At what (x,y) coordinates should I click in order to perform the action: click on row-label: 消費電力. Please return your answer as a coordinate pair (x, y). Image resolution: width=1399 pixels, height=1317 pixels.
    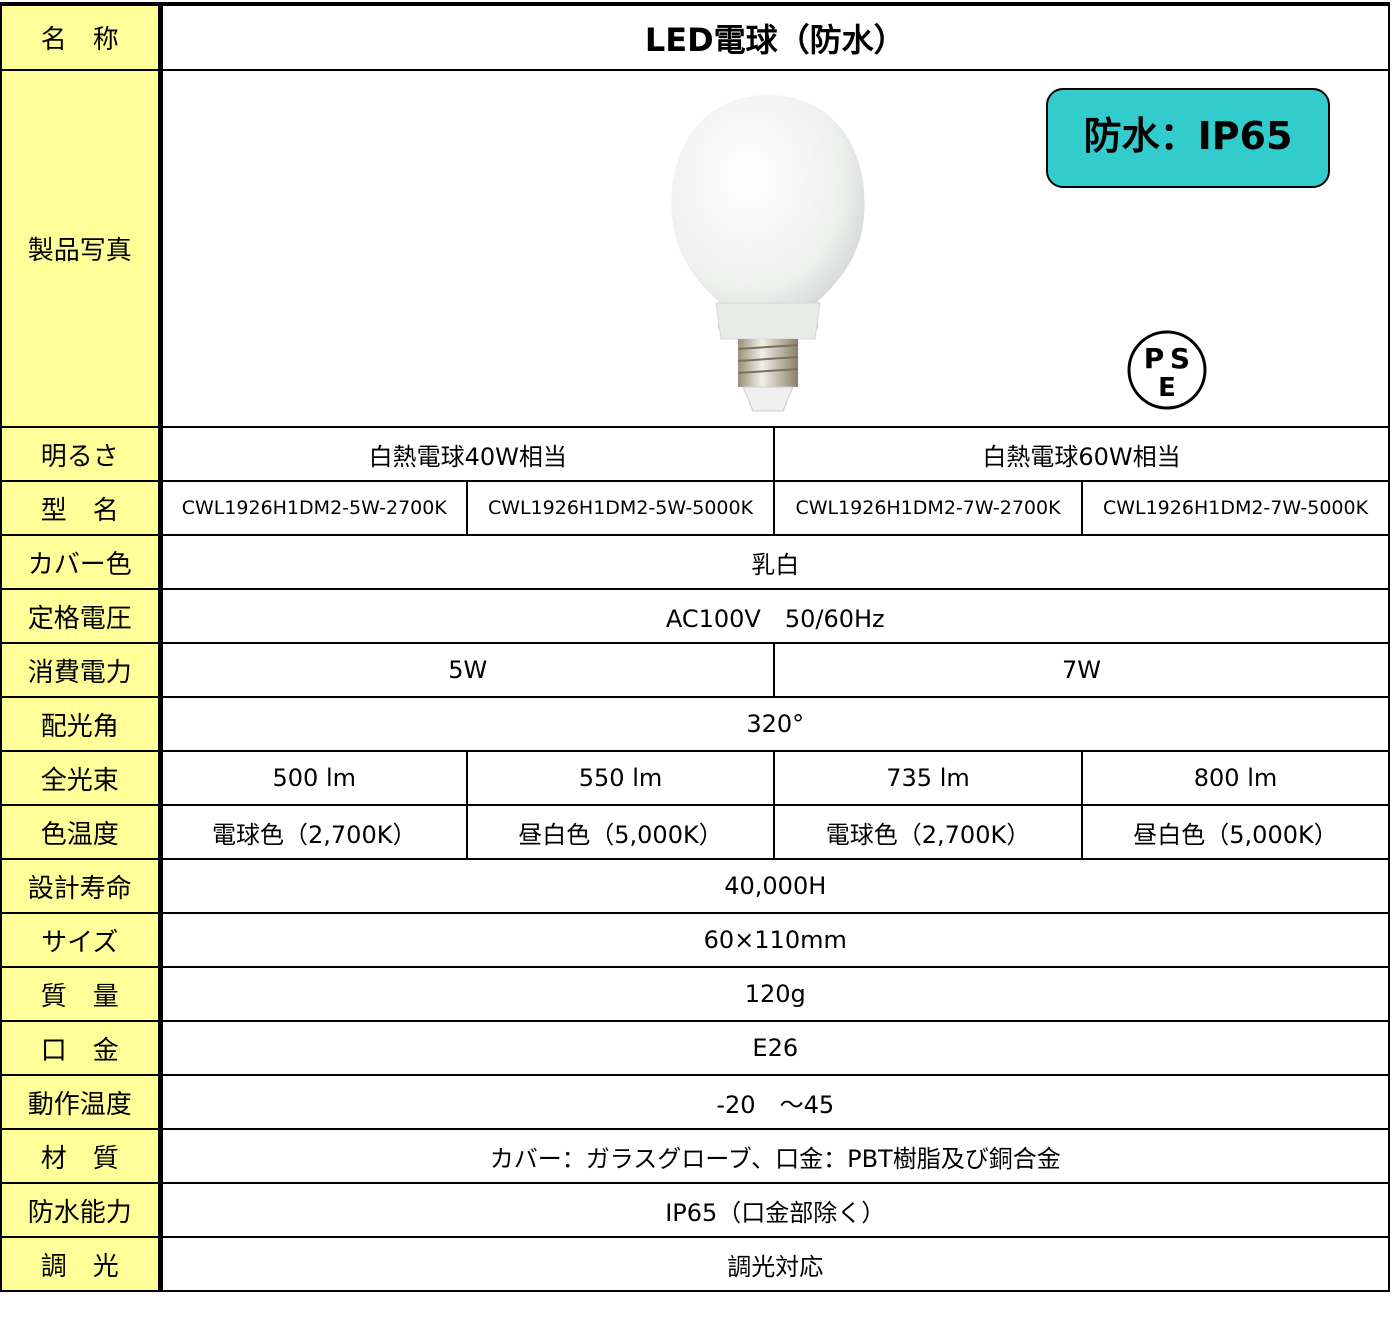
    Looking at the image, I should click on (81, 670).